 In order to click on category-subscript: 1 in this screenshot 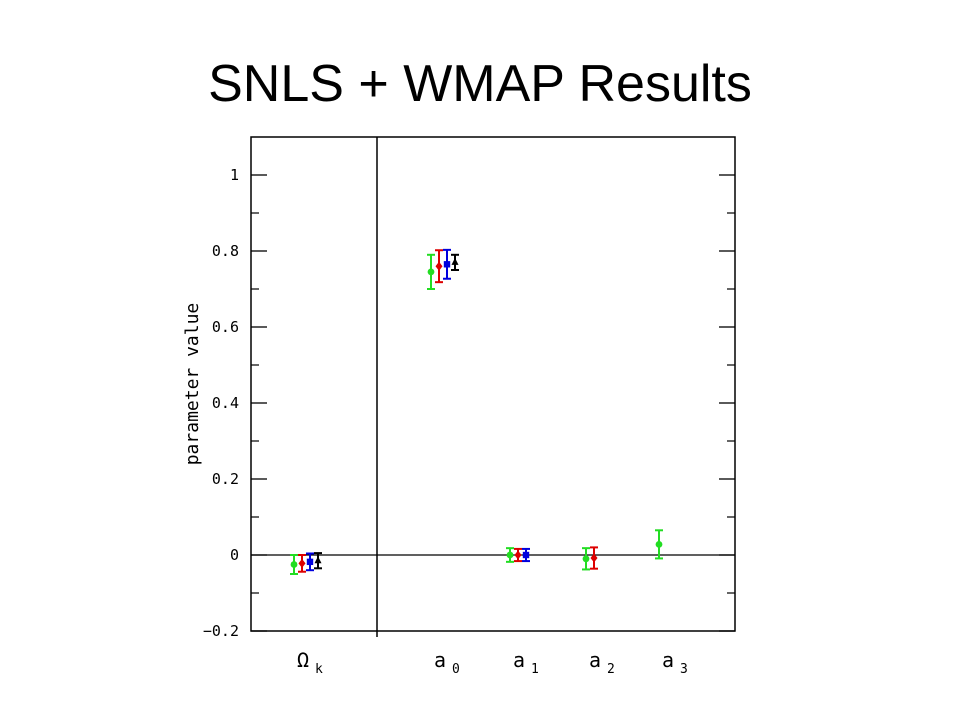, I will do `click(535, 669)`.